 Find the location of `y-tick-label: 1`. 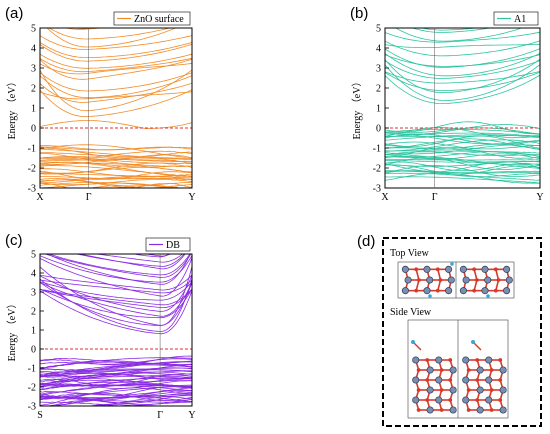

y-tick-label: 1 is located at coordinates (33, 331).